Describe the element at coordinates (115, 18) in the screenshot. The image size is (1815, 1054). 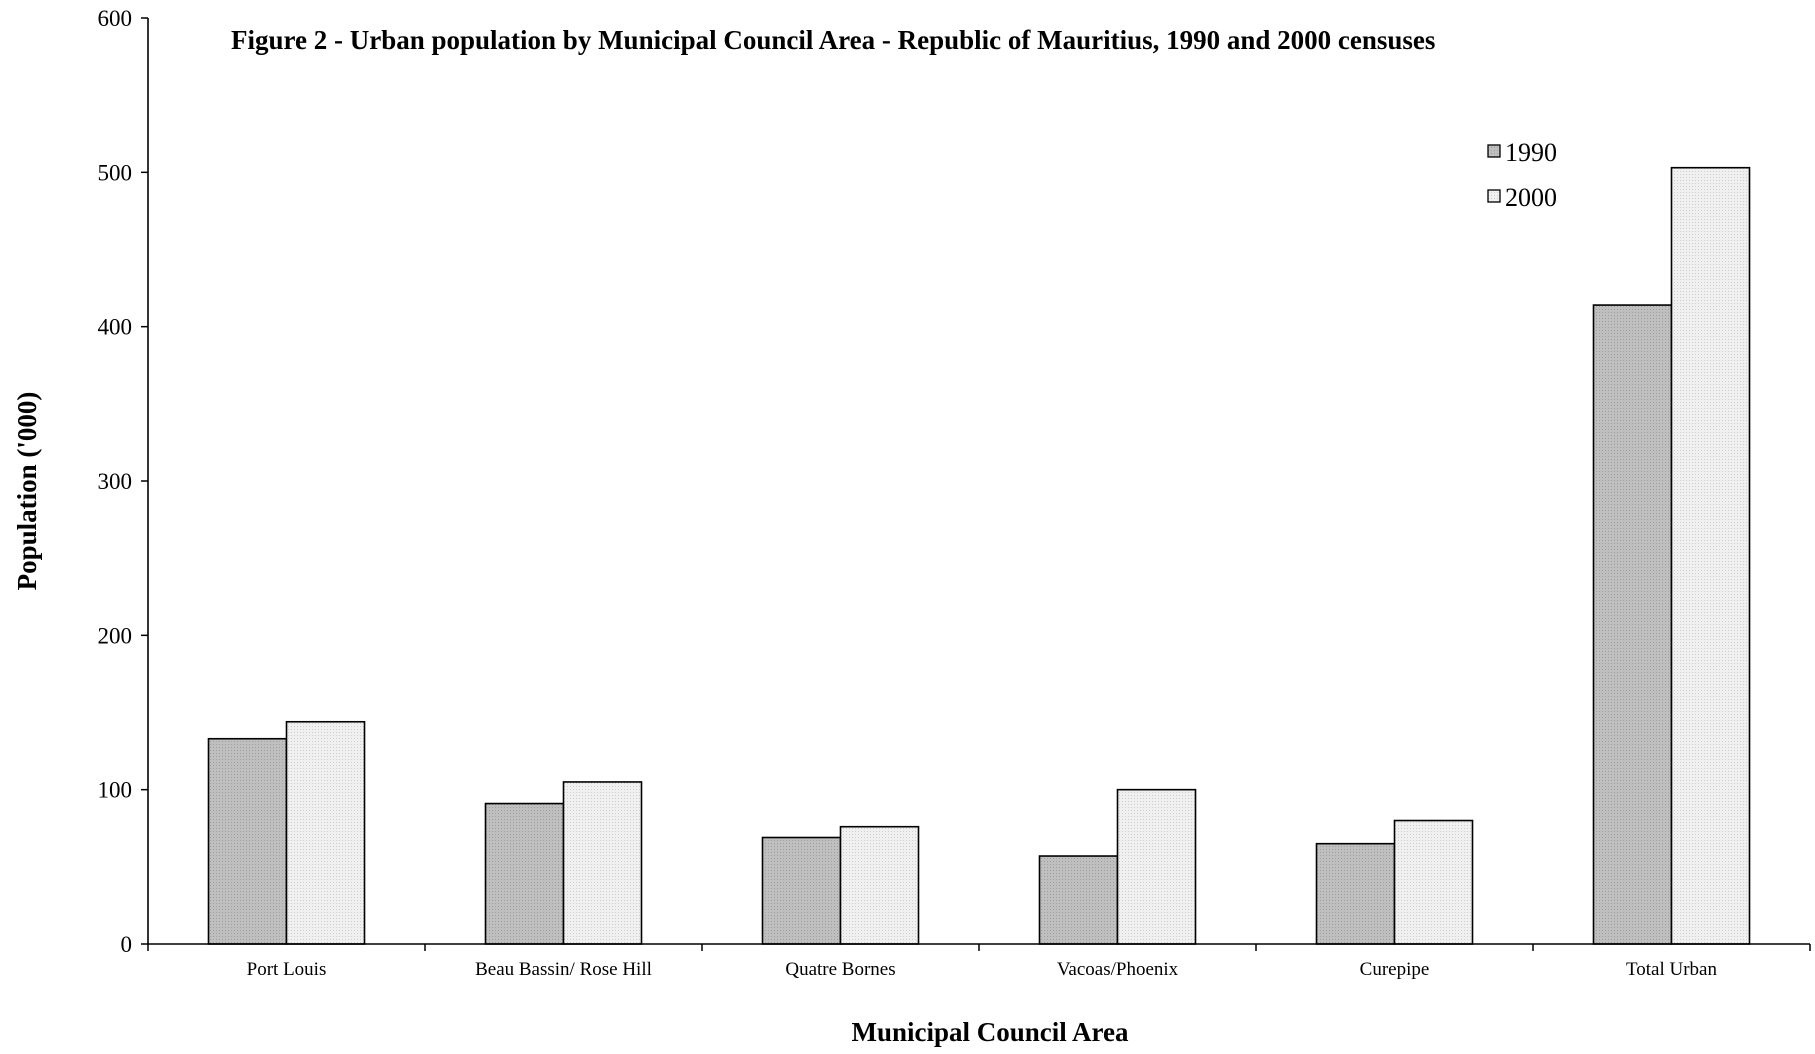
I see `y-tick-label: 600` at that location.